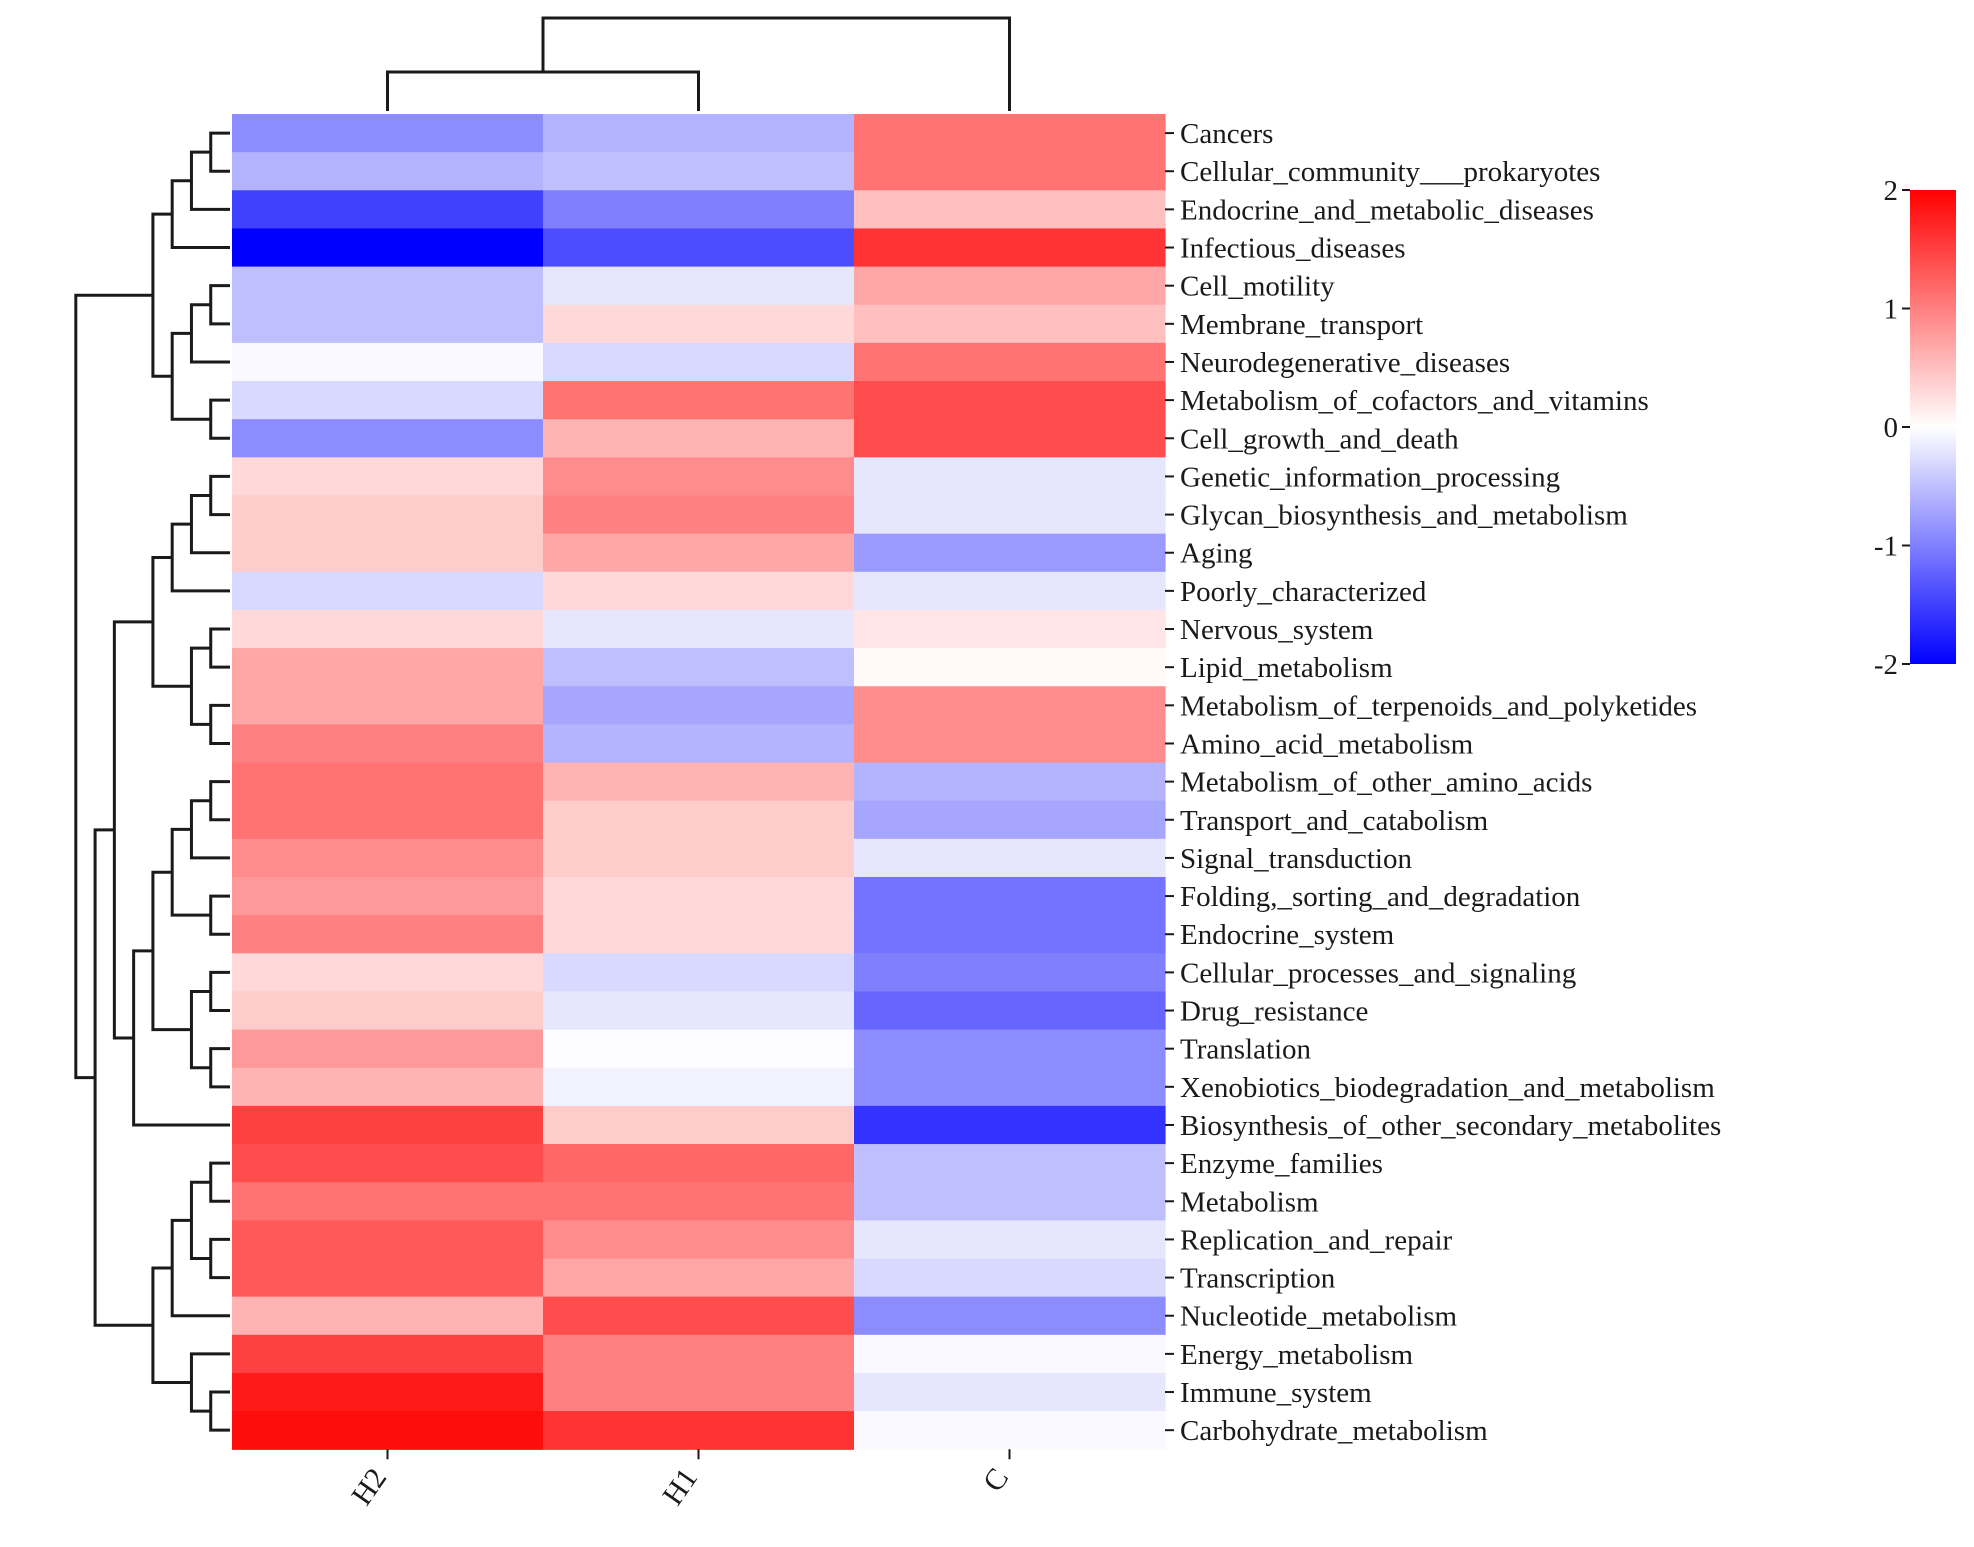  Describe the element at coordinates (1287, 935) in the screenshot. I see `row-label: Endocrine_system` at that location.